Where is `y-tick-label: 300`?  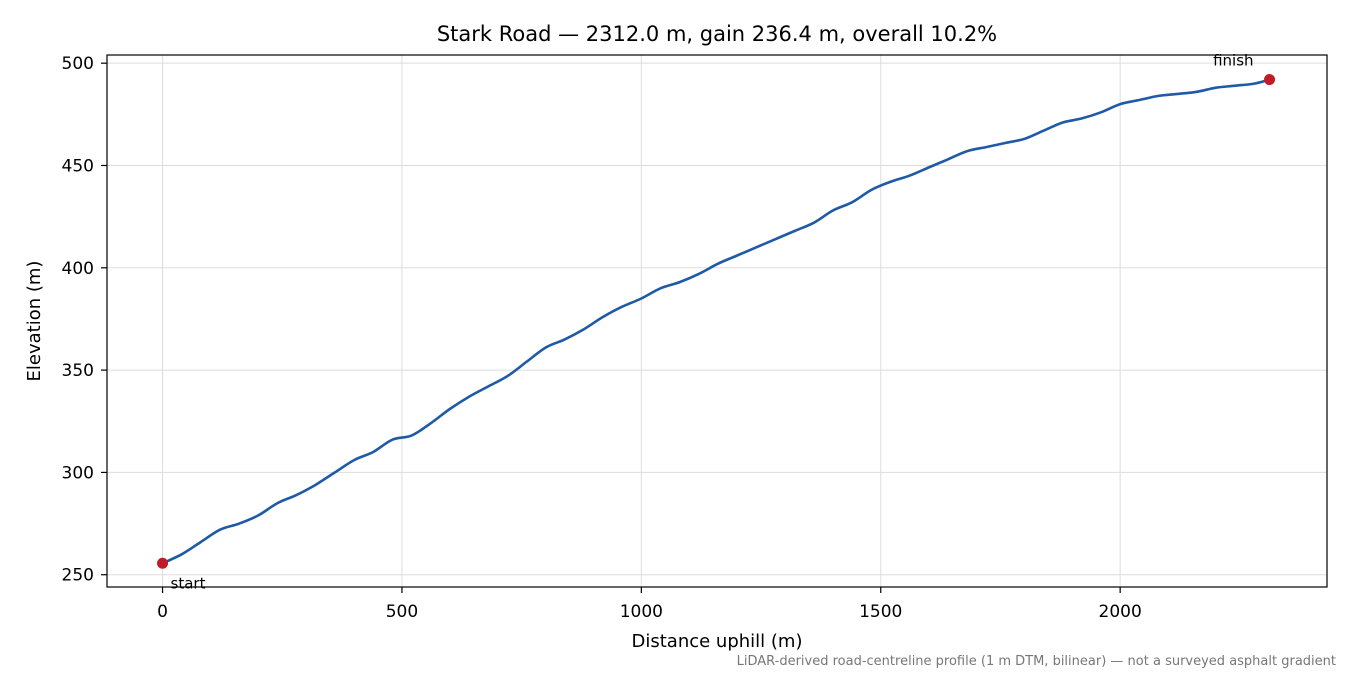 y-tick-label: 300 is located at coordinates (78, 473).